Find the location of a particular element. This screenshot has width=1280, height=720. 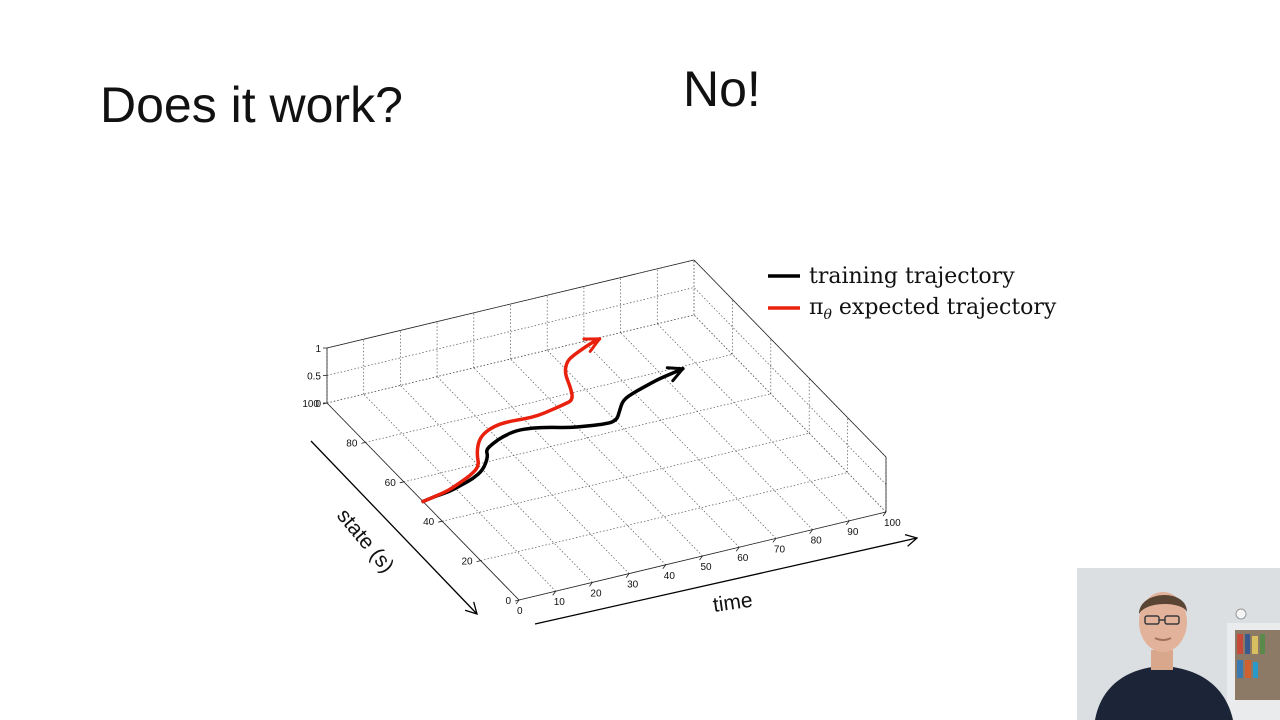

state-axis-arrowhead is located at coordinates (471, 608).